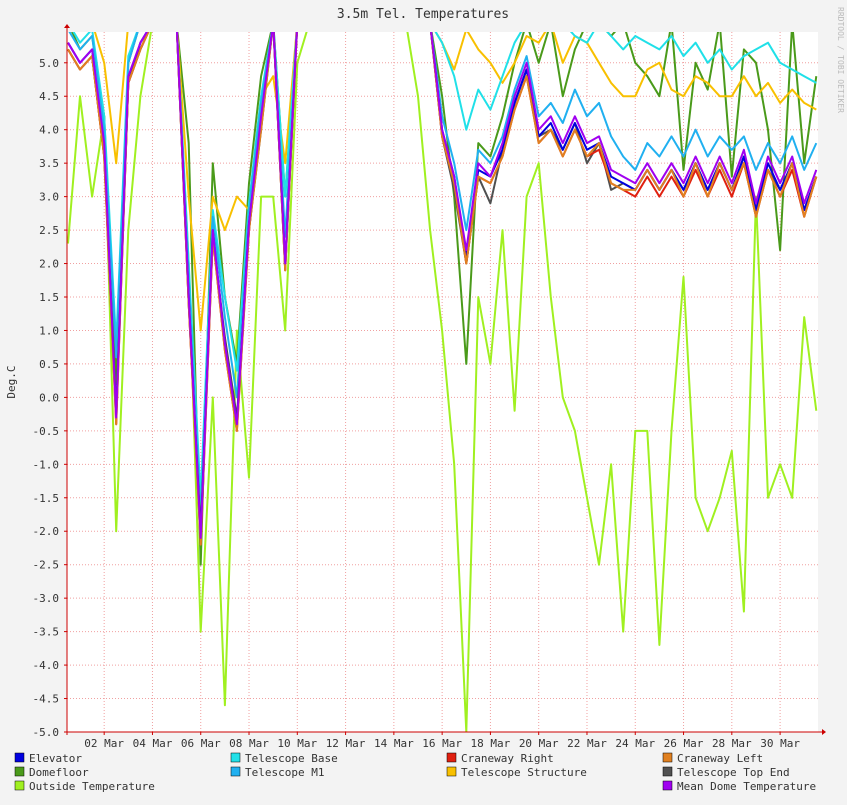  I want to click on legend-label: Telescope Top End, so click(733, 772).